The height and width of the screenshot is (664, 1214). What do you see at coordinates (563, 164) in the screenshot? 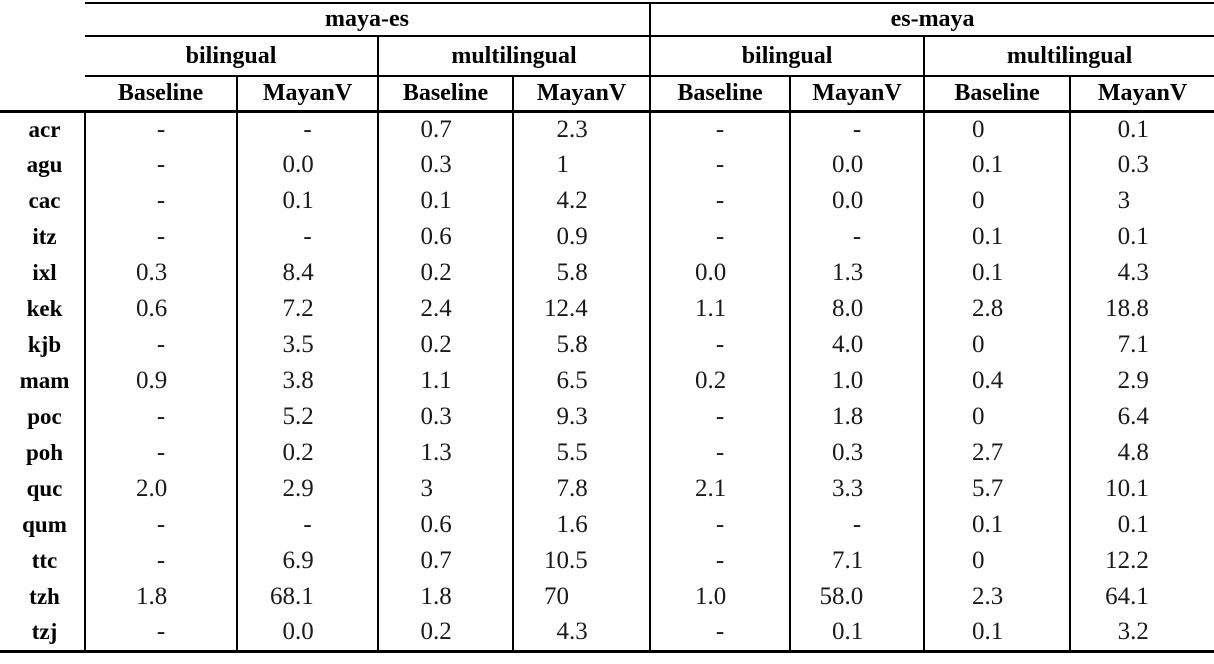
I see `numeric-value: 1` at bounding box center [563, 164].